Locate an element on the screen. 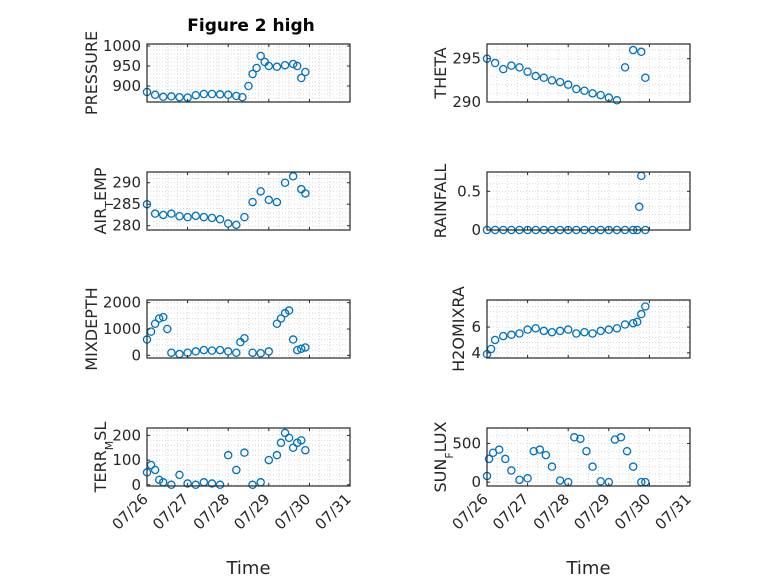  panel-right-2: 0 0.5 RAINFALL is located at coordinates (561, 201).